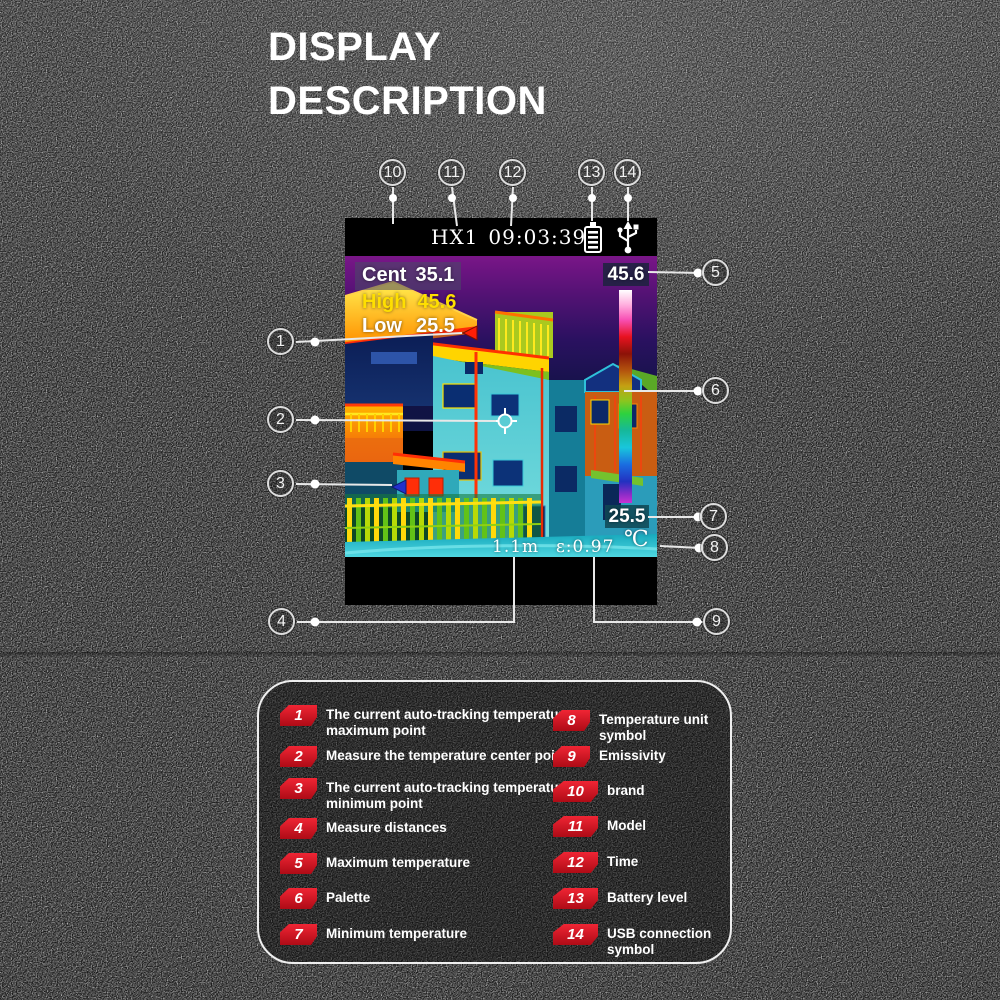  What do you see at coordinates (298, 828) in the screenshot?
I see `legend-badge-4: 4` at bounding box center [298, 828].